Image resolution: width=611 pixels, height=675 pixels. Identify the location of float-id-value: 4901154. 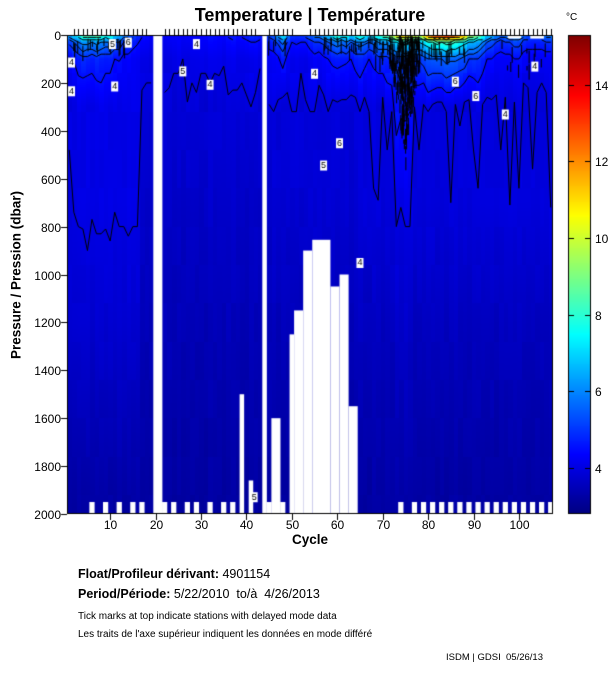
(245, 574).